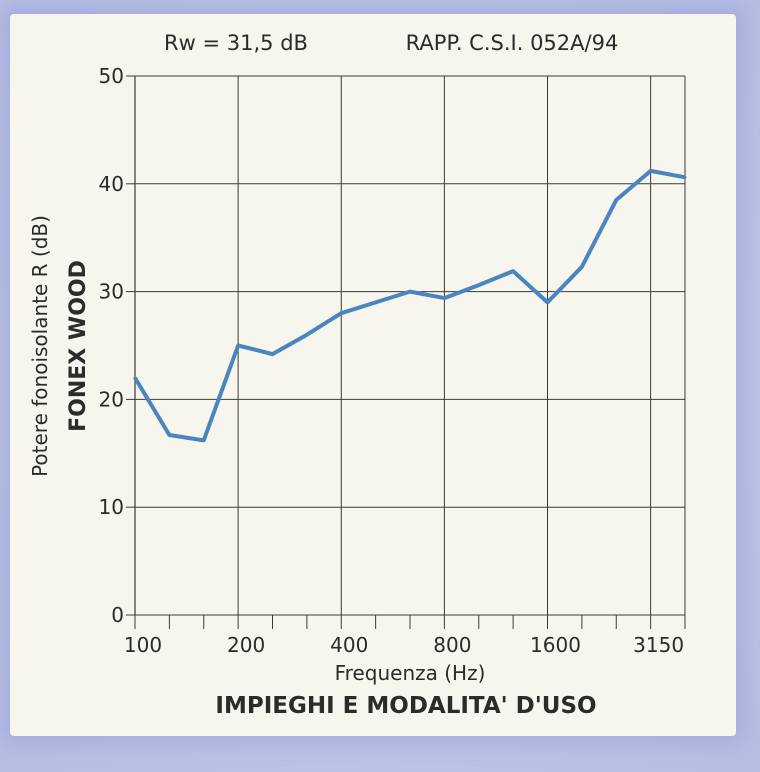 The height and width of the screenshot is (772, 760). What do you see at coordinates (40, 346) in the screenshot?
I see `y-axis-label: Potere fonoisolante R (dB)` at bounding box center [40, 346].